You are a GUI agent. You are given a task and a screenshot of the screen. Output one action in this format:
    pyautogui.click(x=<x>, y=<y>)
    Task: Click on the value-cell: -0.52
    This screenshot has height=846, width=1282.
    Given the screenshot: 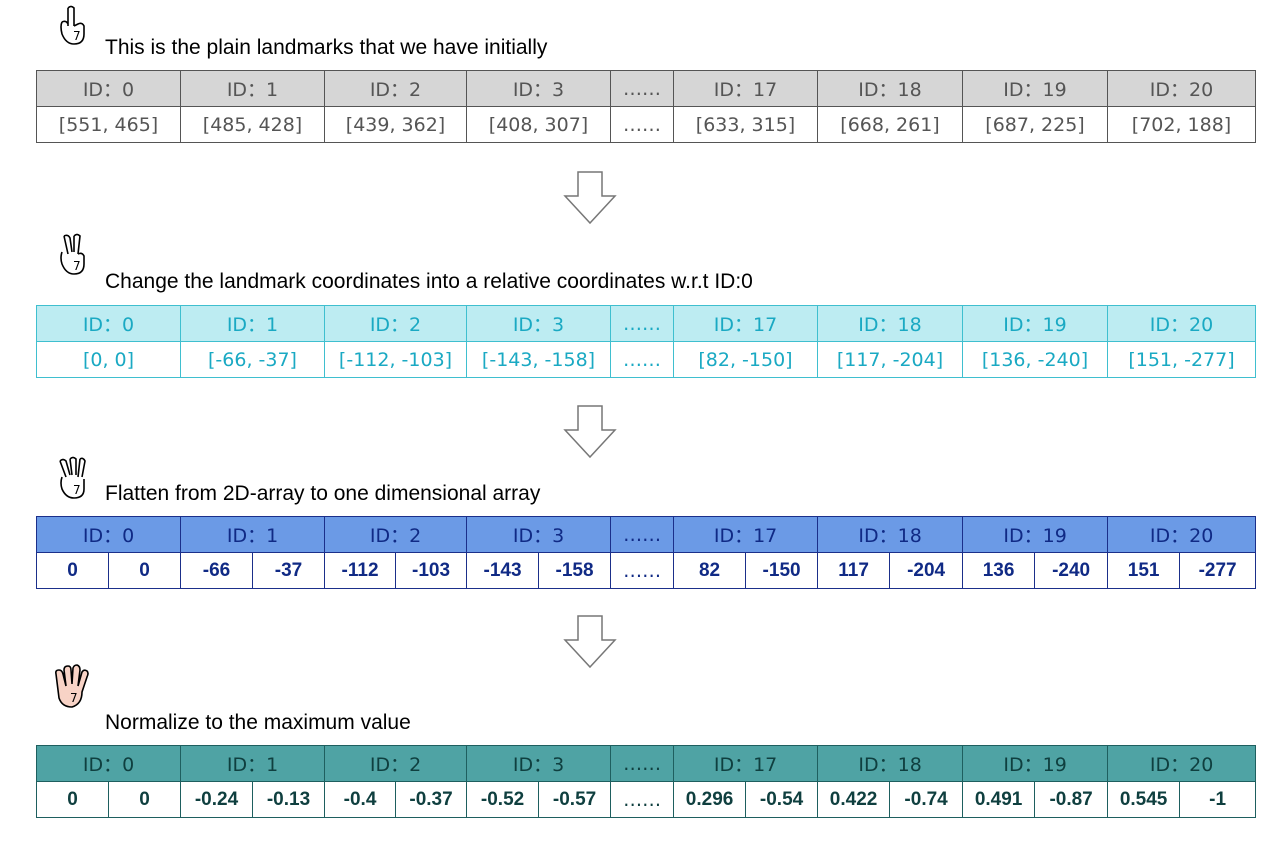 What is the action you would take?
    pyautogui.click(x=503, y=799)
    